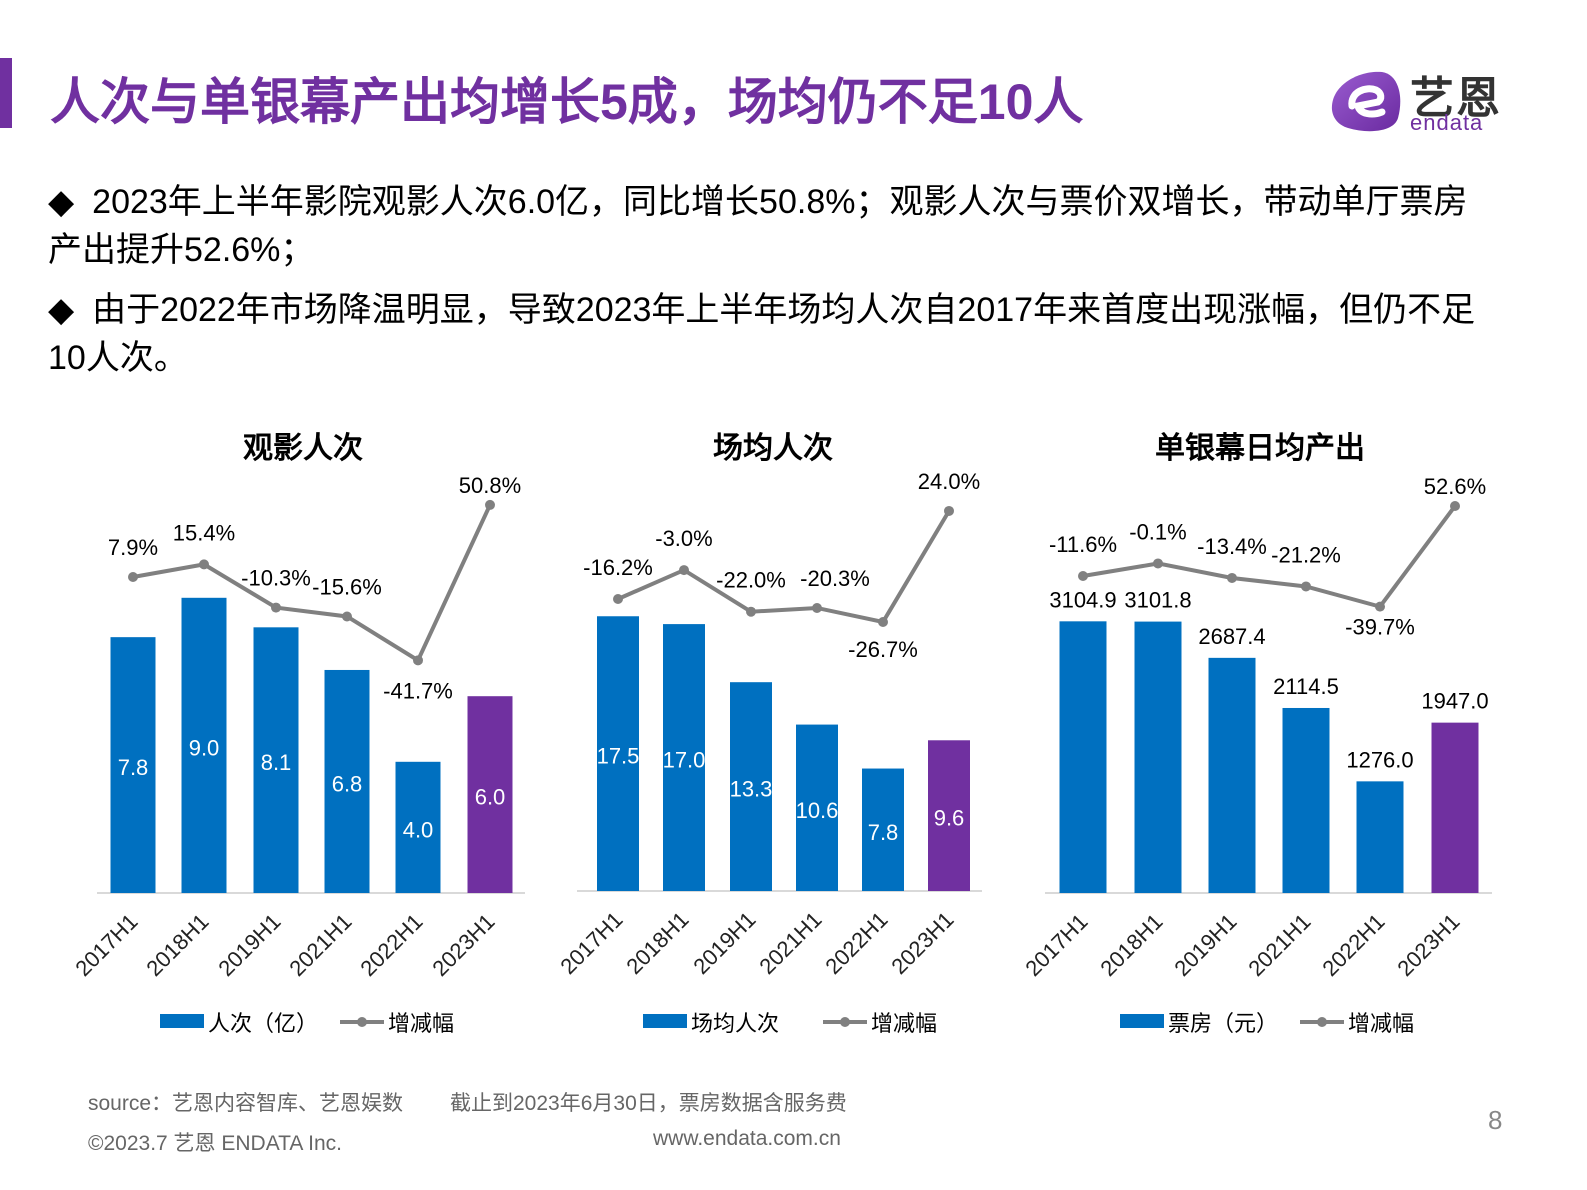  I want to click on logo-wordmark-en: endata, so click(1447, 122).